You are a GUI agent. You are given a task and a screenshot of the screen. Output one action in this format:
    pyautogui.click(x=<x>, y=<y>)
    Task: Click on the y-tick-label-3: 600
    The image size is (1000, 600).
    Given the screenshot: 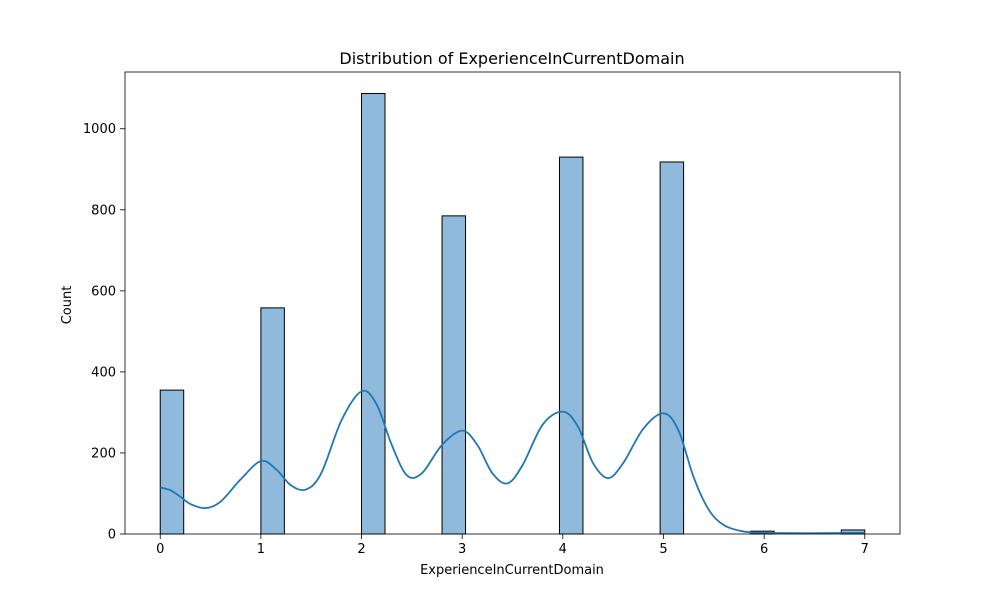 What is the action you would take?
    pyautogui.click(x=103, y=291)
    